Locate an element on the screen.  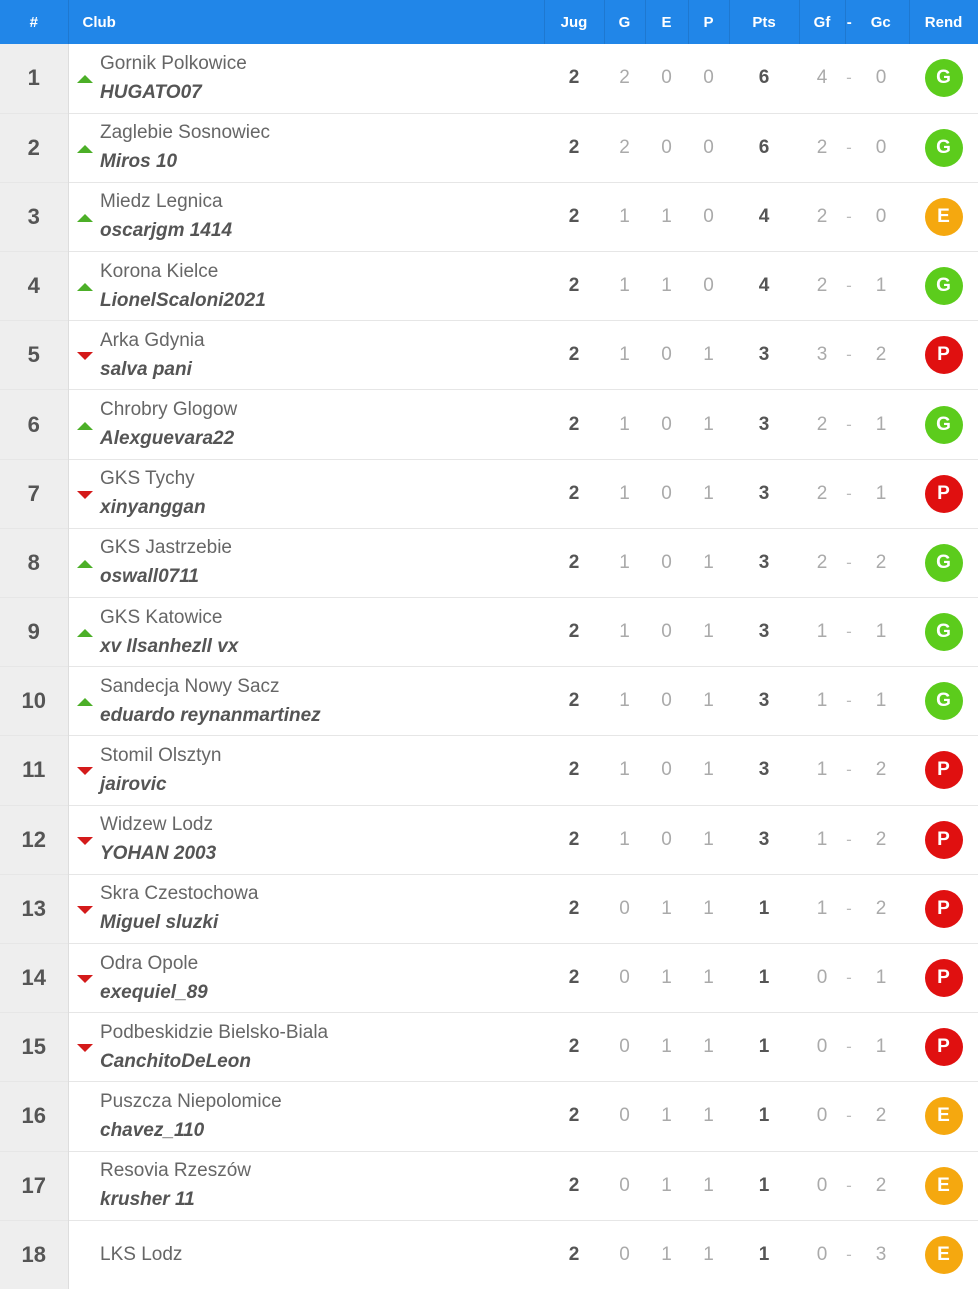
header-club: Club is located at coordinates (306, 22).